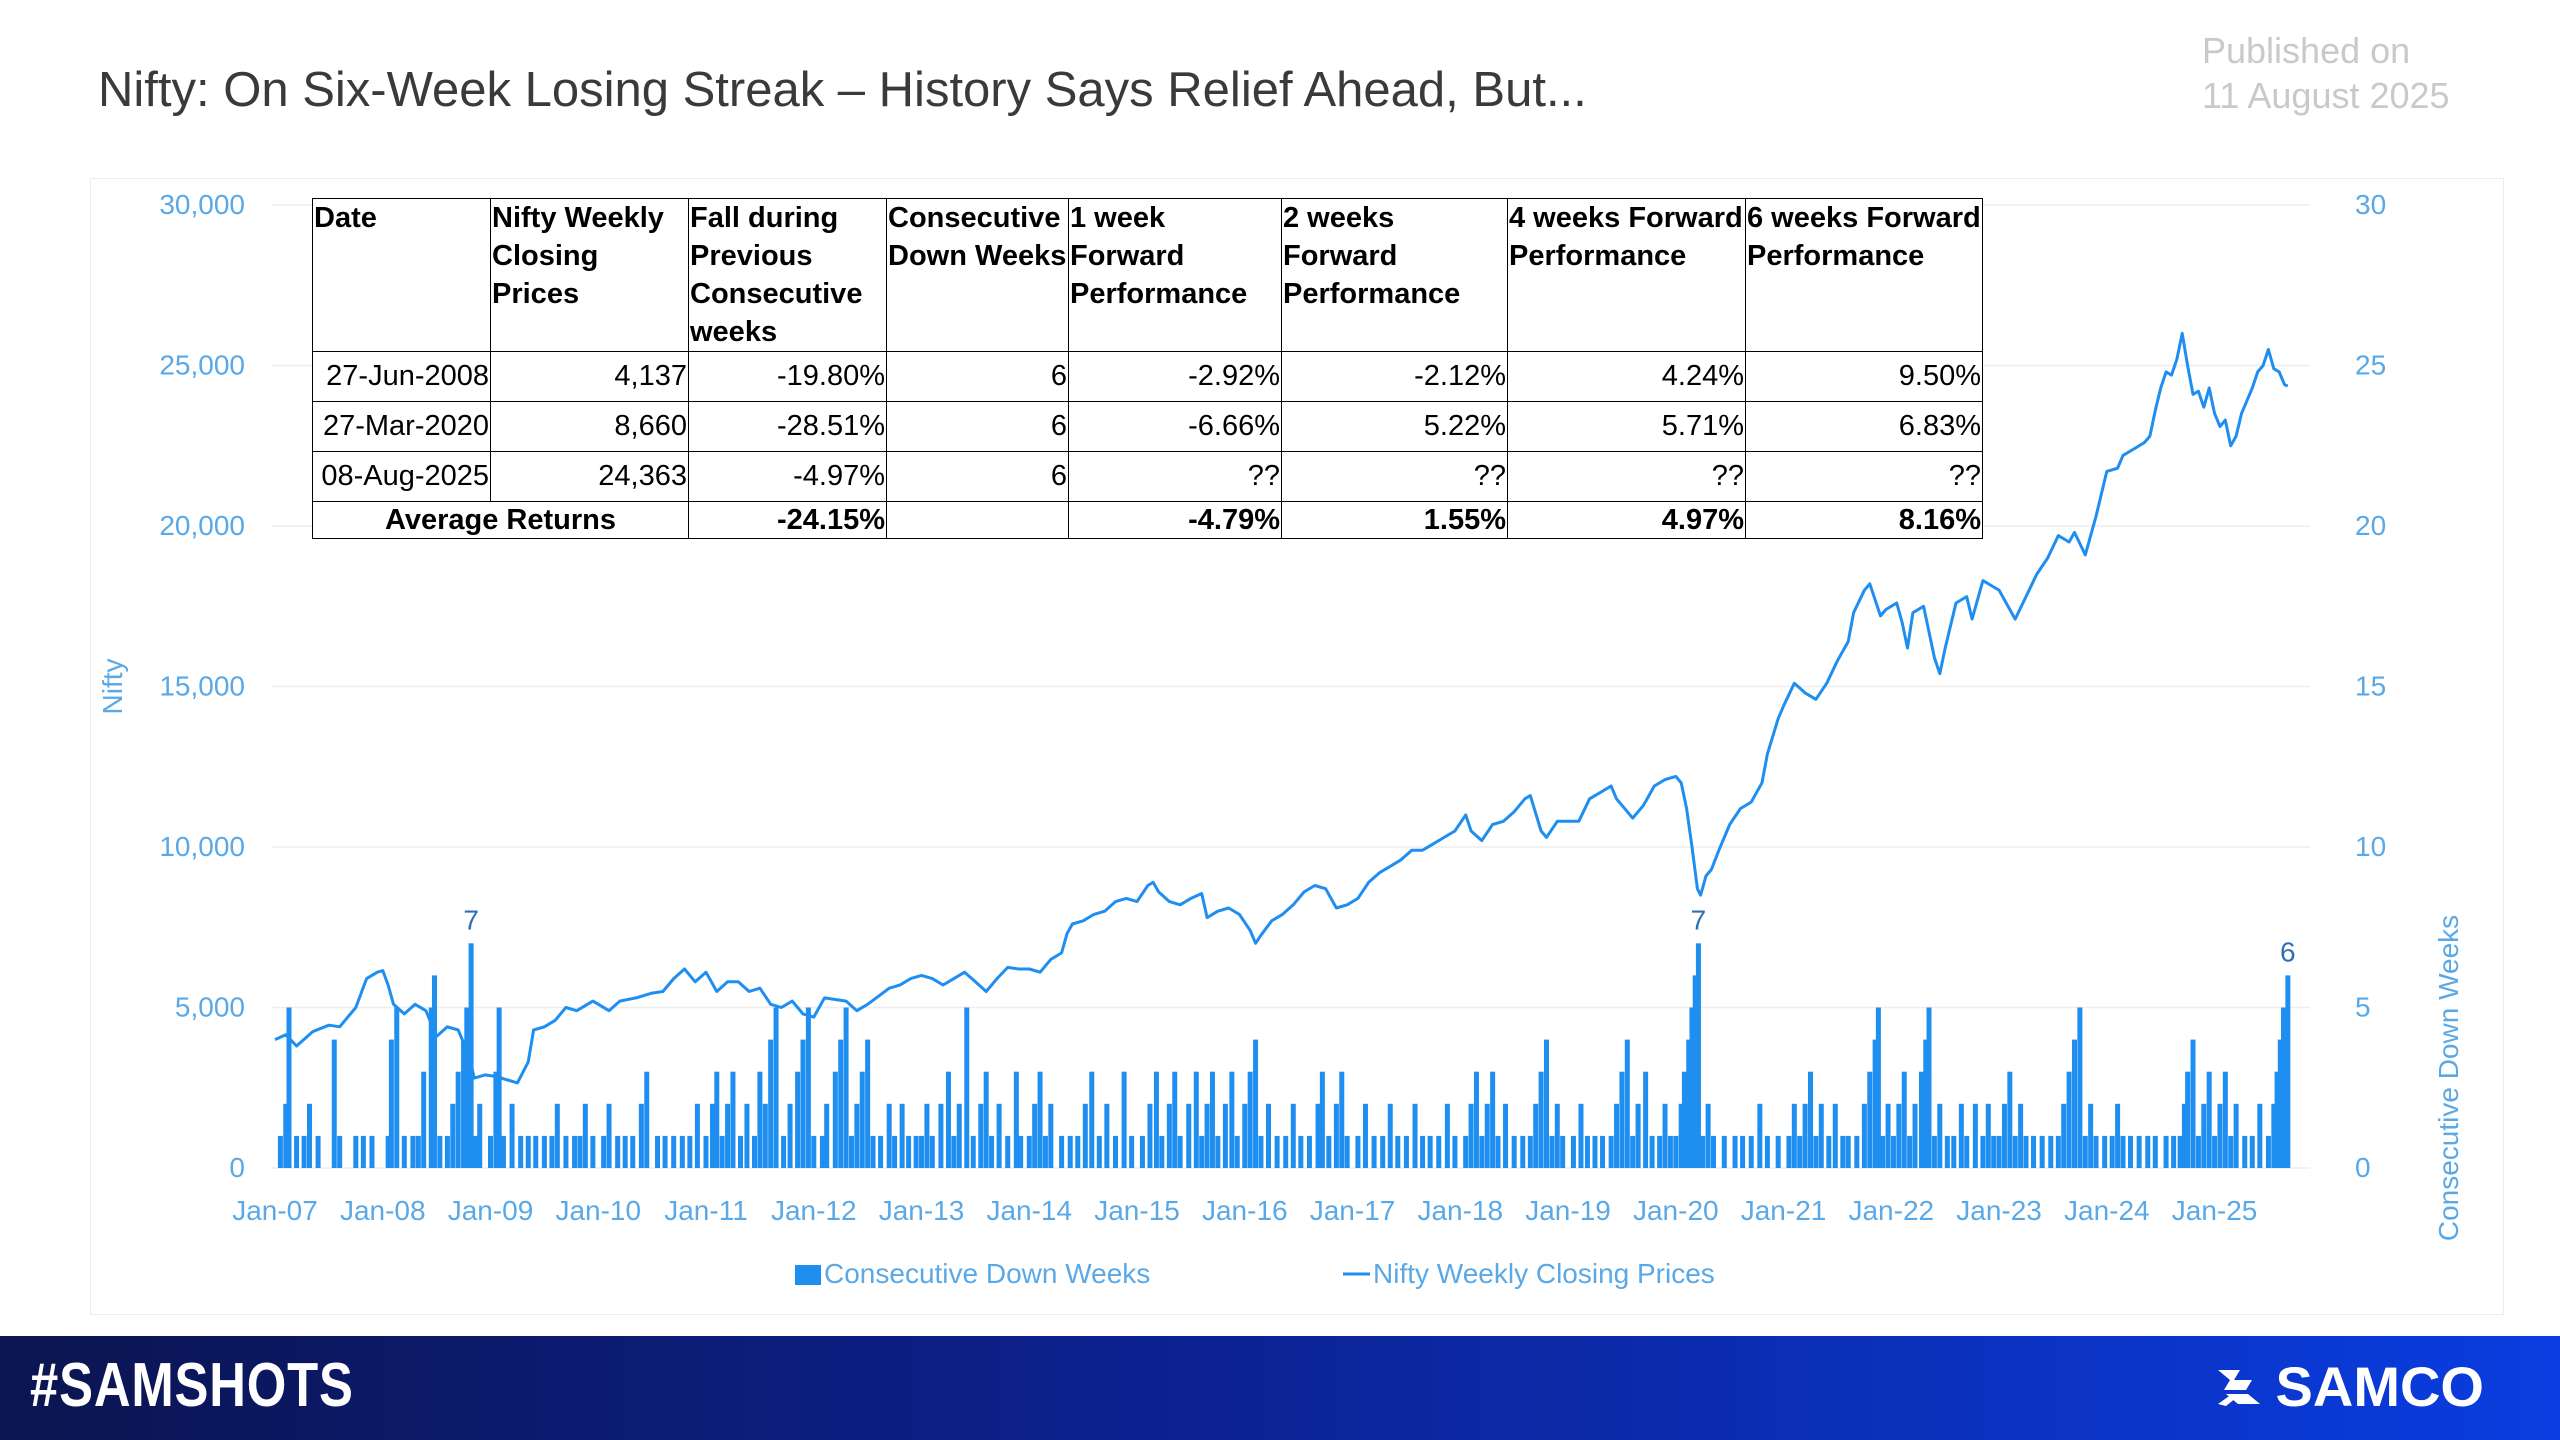 The width and height of the screenshot is (2560, 1440). I want to click on data-label: 7, so click(1699, 919).